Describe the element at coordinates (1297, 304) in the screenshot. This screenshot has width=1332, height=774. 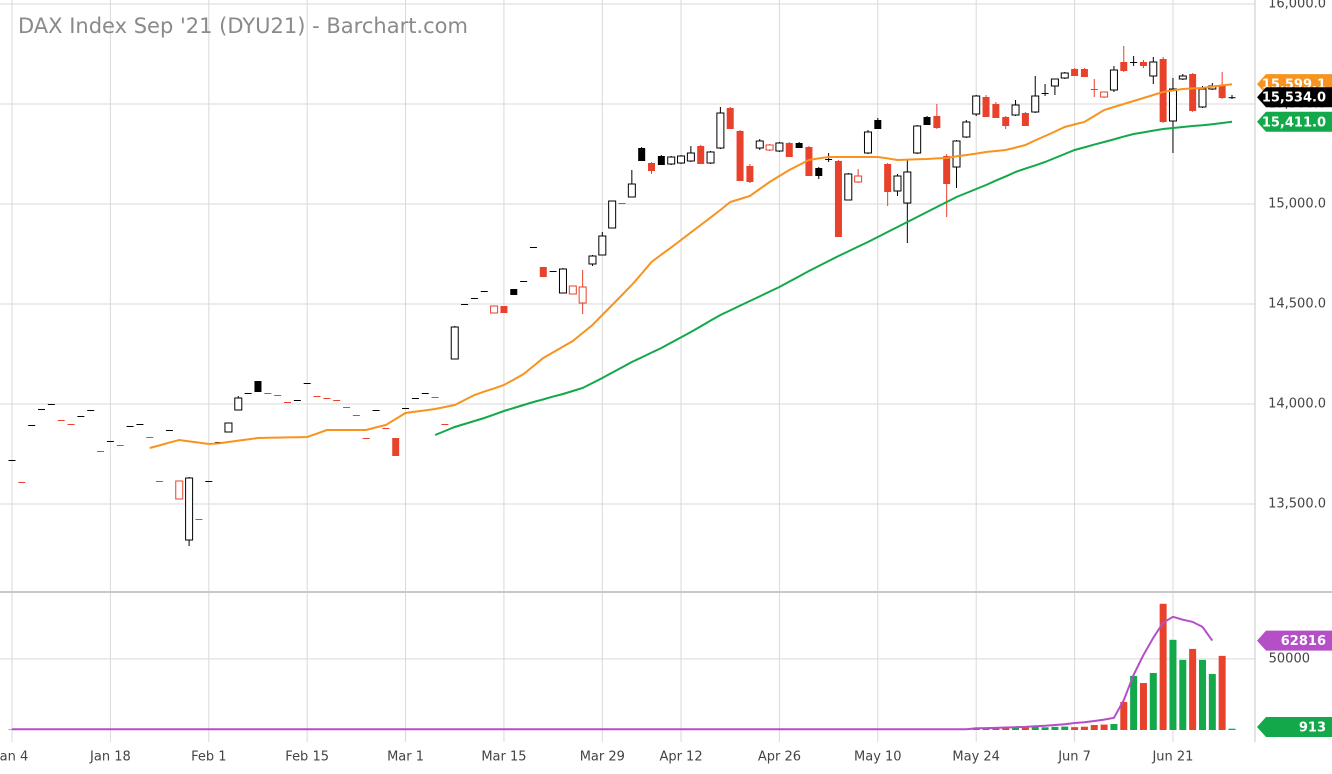
I see `y-tick-label: 14,500.0` at that location.